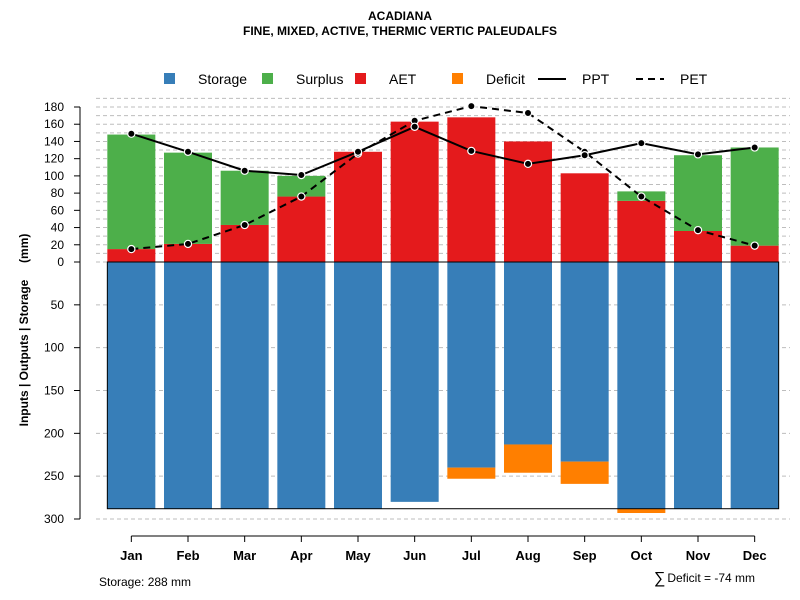 This screenshot has height=600, width=800. I want to click on y-tick-label: 60, so click(58, 210).